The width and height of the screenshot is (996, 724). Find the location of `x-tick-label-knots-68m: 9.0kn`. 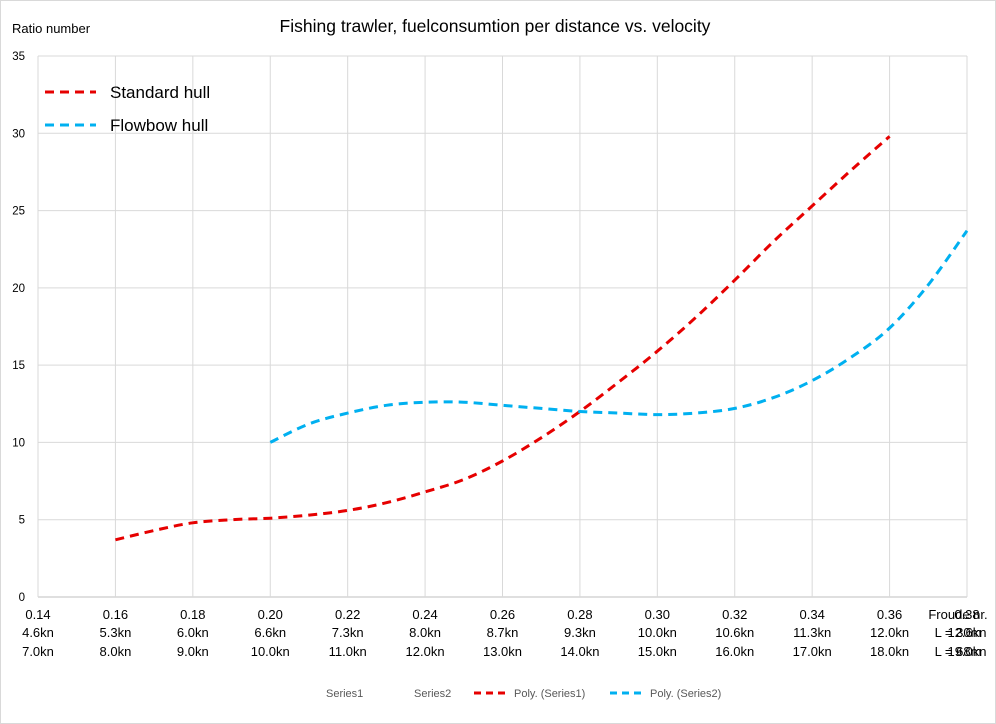

x-tick-label-knots-68m: 9.0kn is located at coordinates (193, 651).